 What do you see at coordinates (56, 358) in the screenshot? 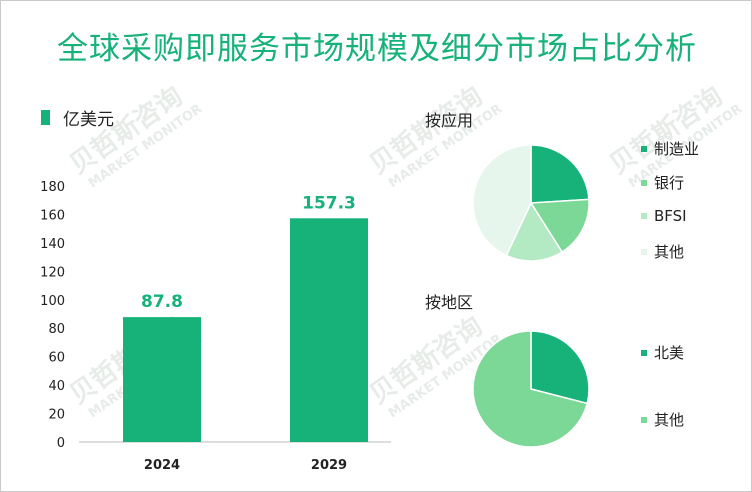
I see `y-tick-label: 60` at bounding box center [56, 358].